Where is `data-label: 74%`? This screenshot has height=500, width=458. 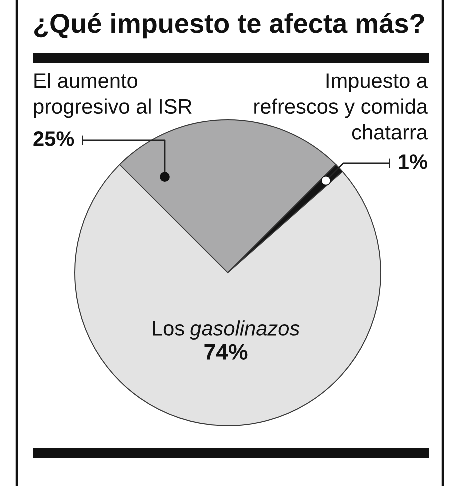 data-label: 74% is located at coordinates (226, 352).